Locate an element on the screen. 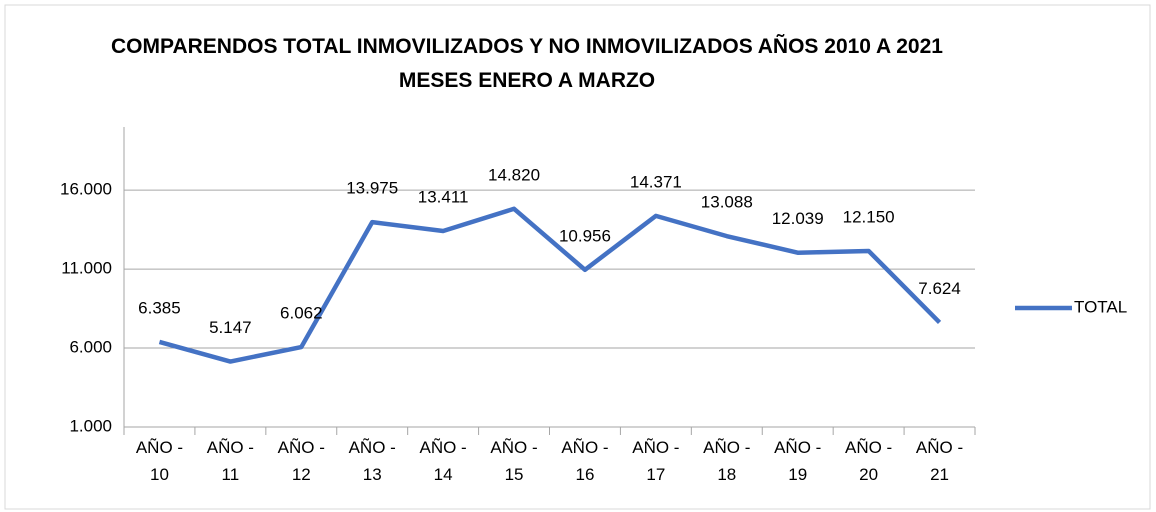 This screenshot has height=512, width=1156. x-tick-label: AÑO - 13 is located at coordinates (372, 461).